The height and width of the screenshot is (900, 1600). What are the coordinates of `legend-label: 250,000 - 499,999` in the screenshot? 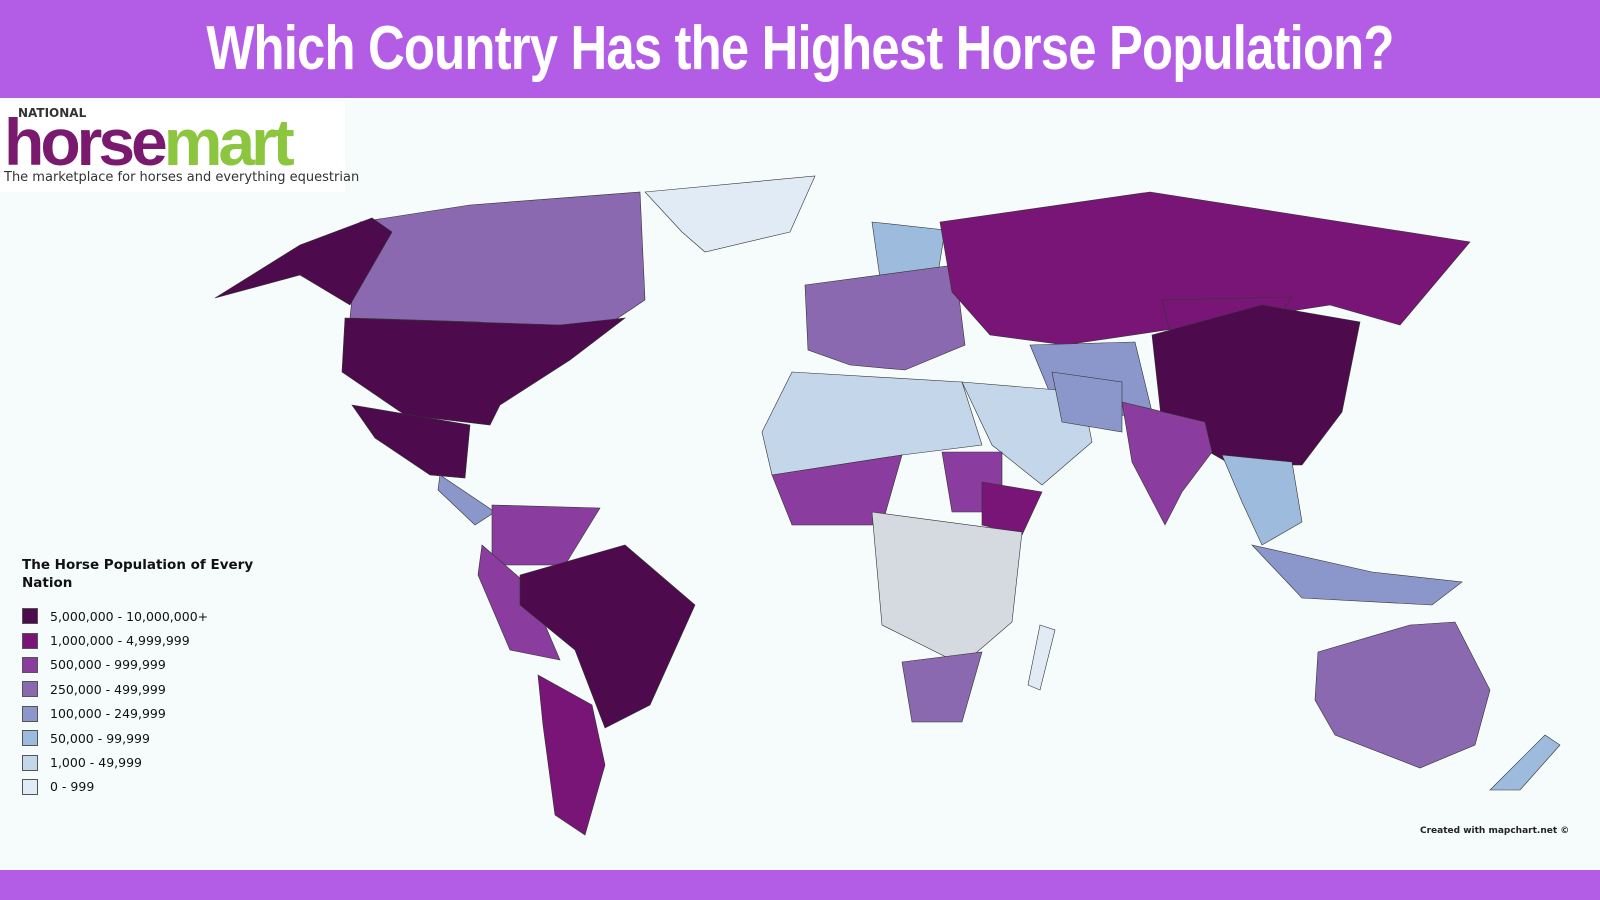 It's located at (108, 689).